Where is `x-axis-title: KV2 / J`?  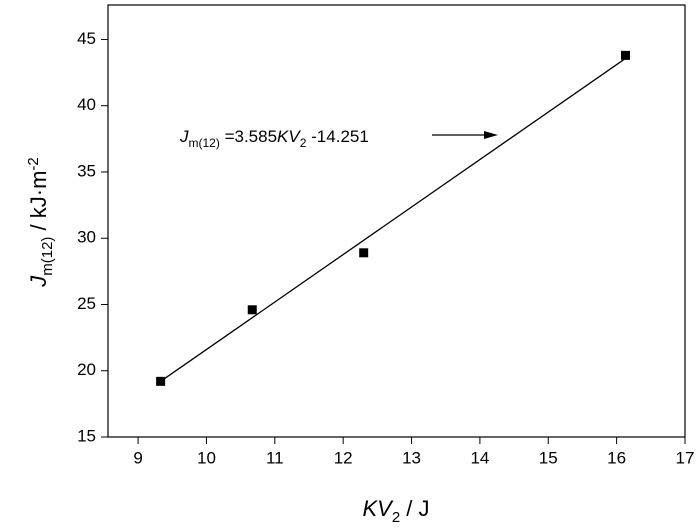
x-axis-title: KV2 / J is located at coordinates (395, 511).